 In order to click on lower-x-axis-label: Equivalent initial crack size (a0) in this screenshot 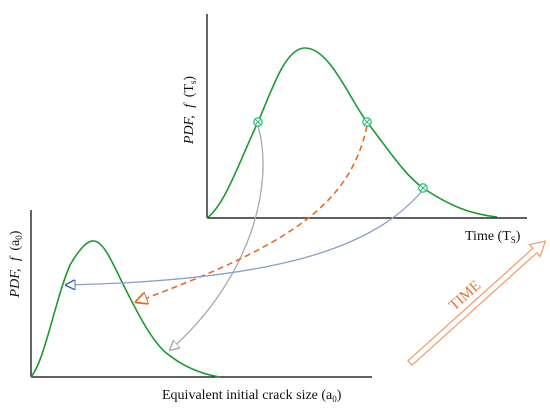, I will do `click(252, 396)`.